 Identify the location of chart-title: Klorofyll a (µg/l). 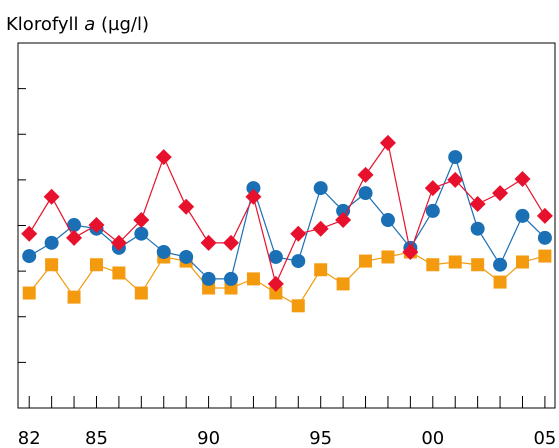
(77, 24).